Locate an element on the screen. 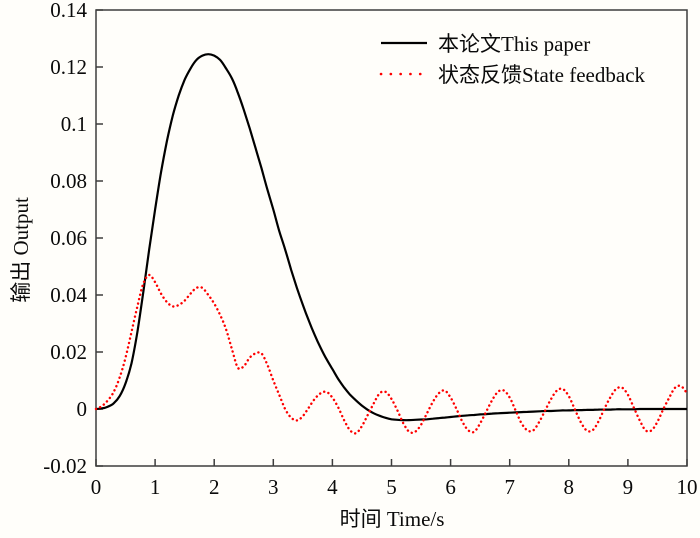 The height and width of the screenshot is (538, 700). y-tick-label: 0.04 is located at coordinates (68, 295).